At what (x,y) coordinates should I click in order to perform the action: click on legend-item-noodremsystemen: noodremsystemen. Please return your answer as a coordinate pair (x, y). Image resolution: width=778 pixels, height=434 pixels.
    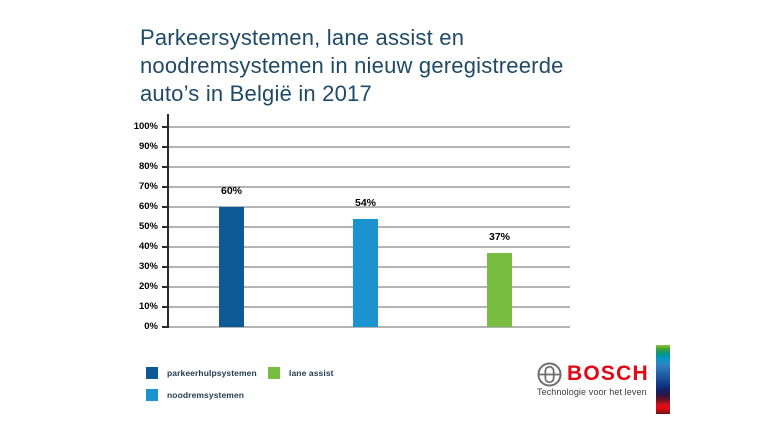
    Looking at the image, I should click on (195, 395).